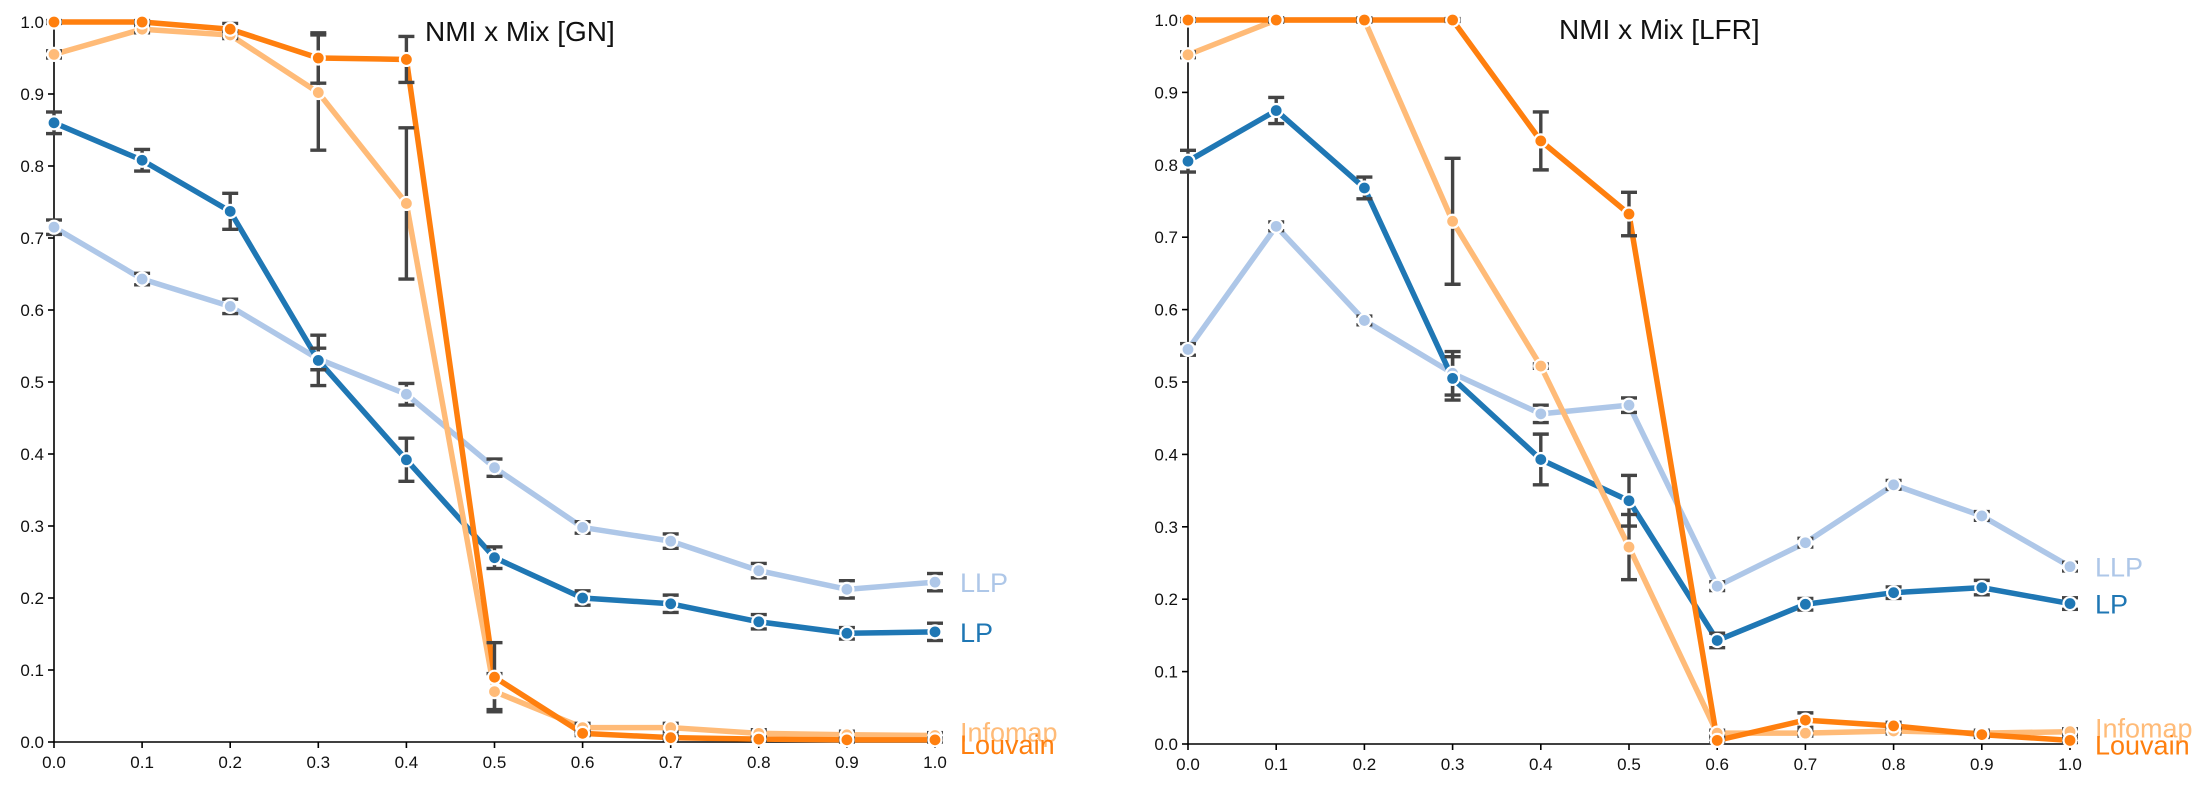 The image size is (2212, 802). I want to click on series-label-llp: LLP, so click(984, 583).